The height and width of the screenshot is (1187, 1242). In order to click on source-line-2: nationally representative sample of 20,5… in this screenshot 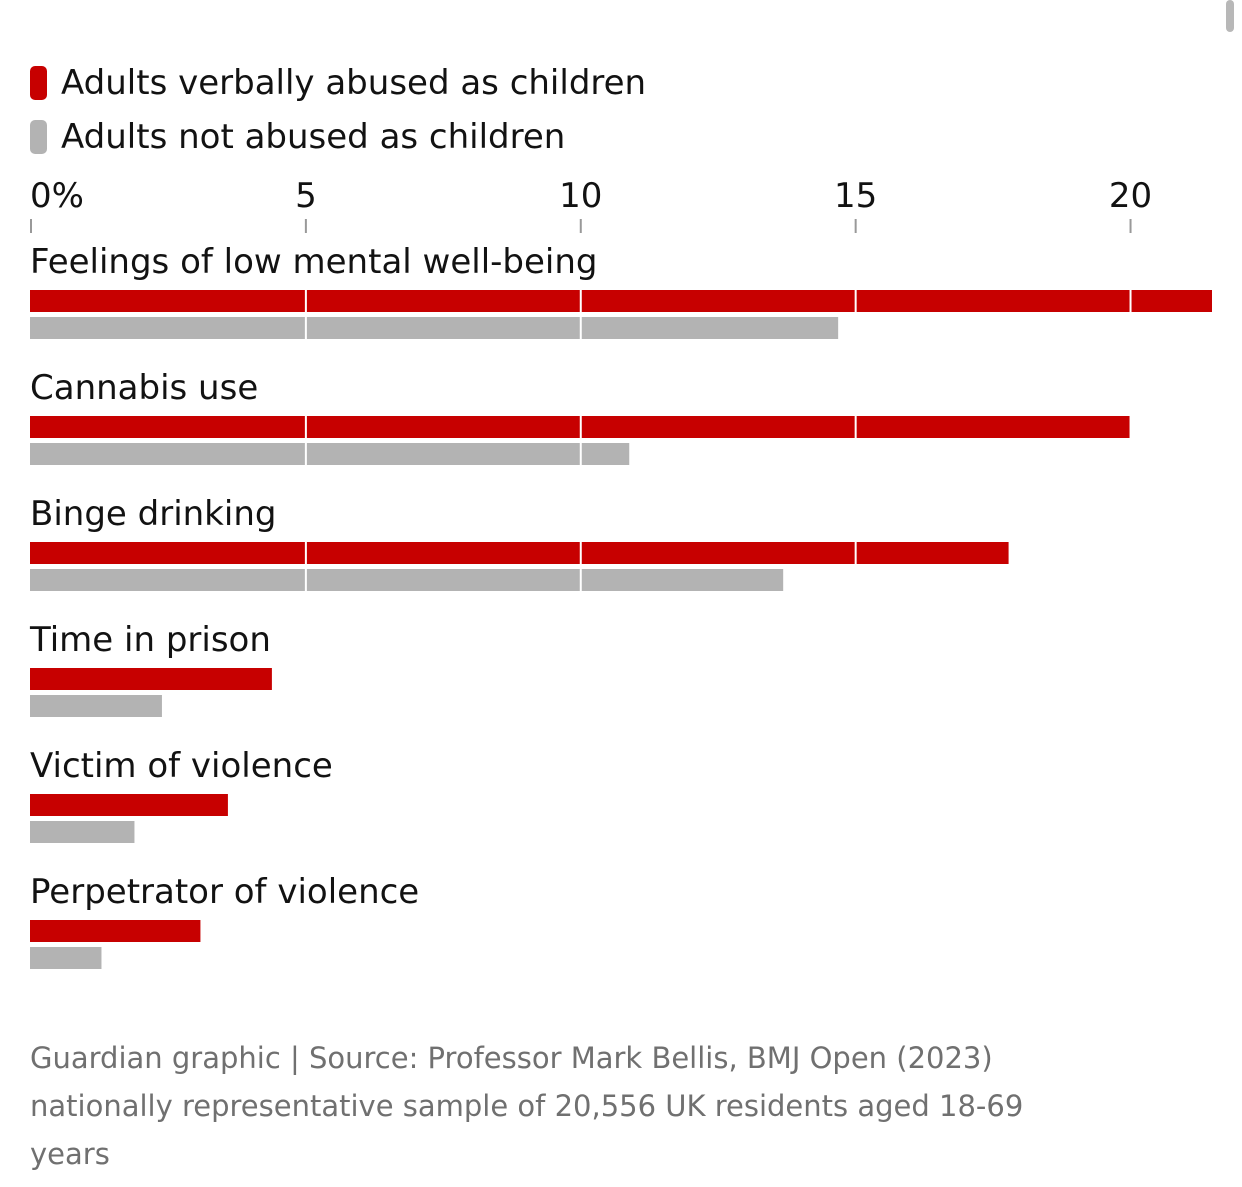, I will do `click(527, 1106)`.